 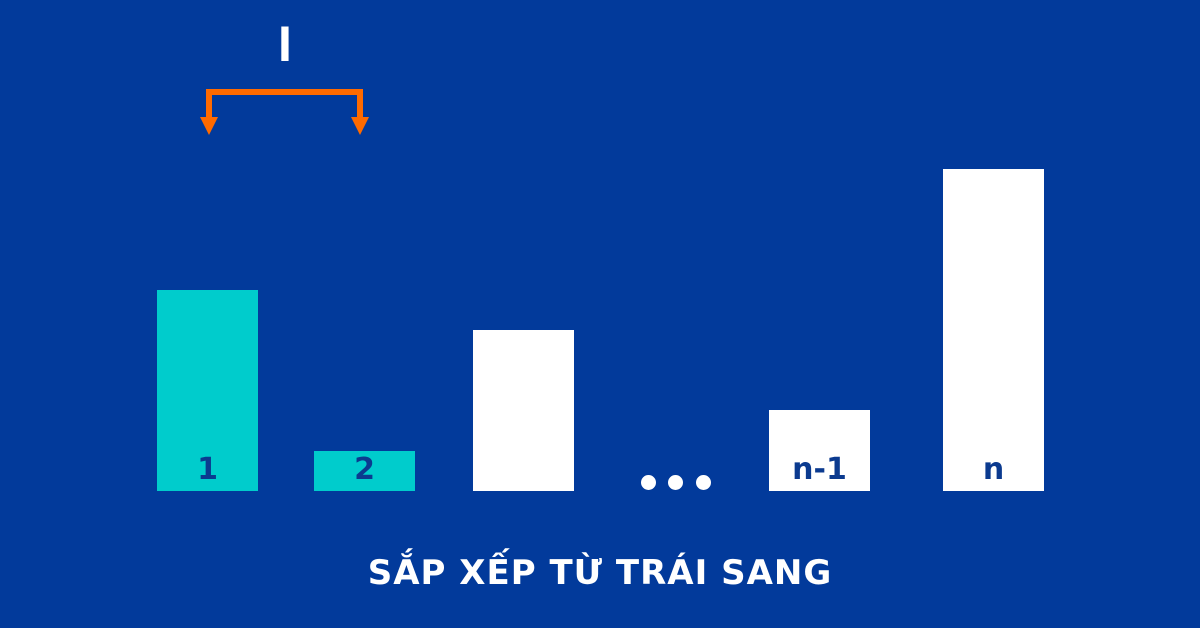 I want to click on bar-2: 2, so click(x=364, y=471).